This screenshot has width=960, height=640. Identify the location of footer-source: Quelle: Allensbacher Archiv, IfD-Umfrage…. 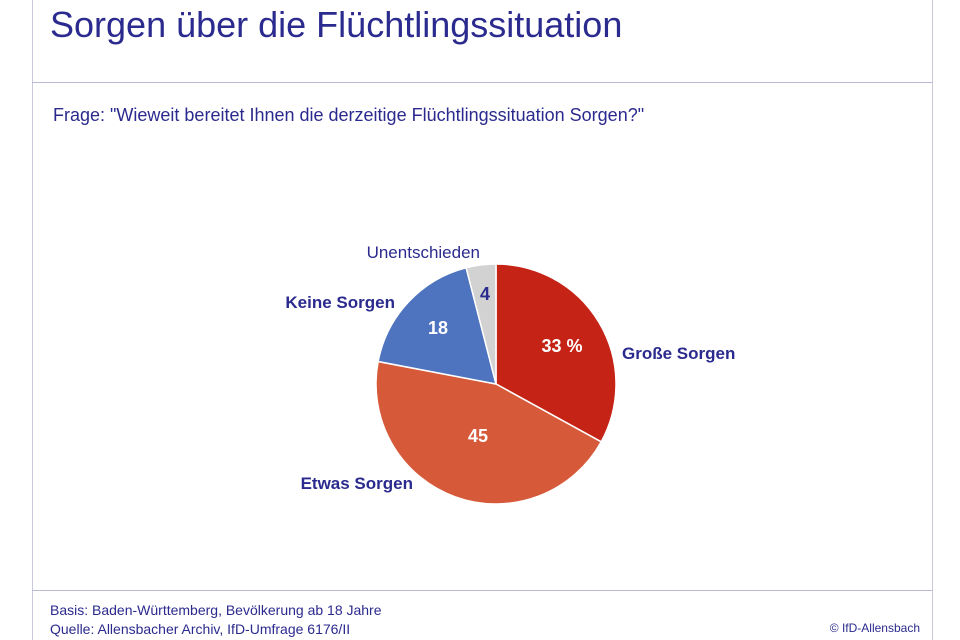
(200, 629).